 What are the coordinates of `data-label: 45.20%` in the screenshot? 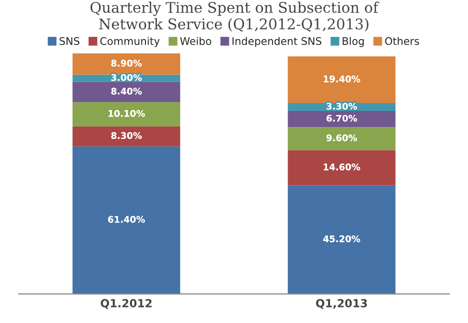 It's located at (341, 238).